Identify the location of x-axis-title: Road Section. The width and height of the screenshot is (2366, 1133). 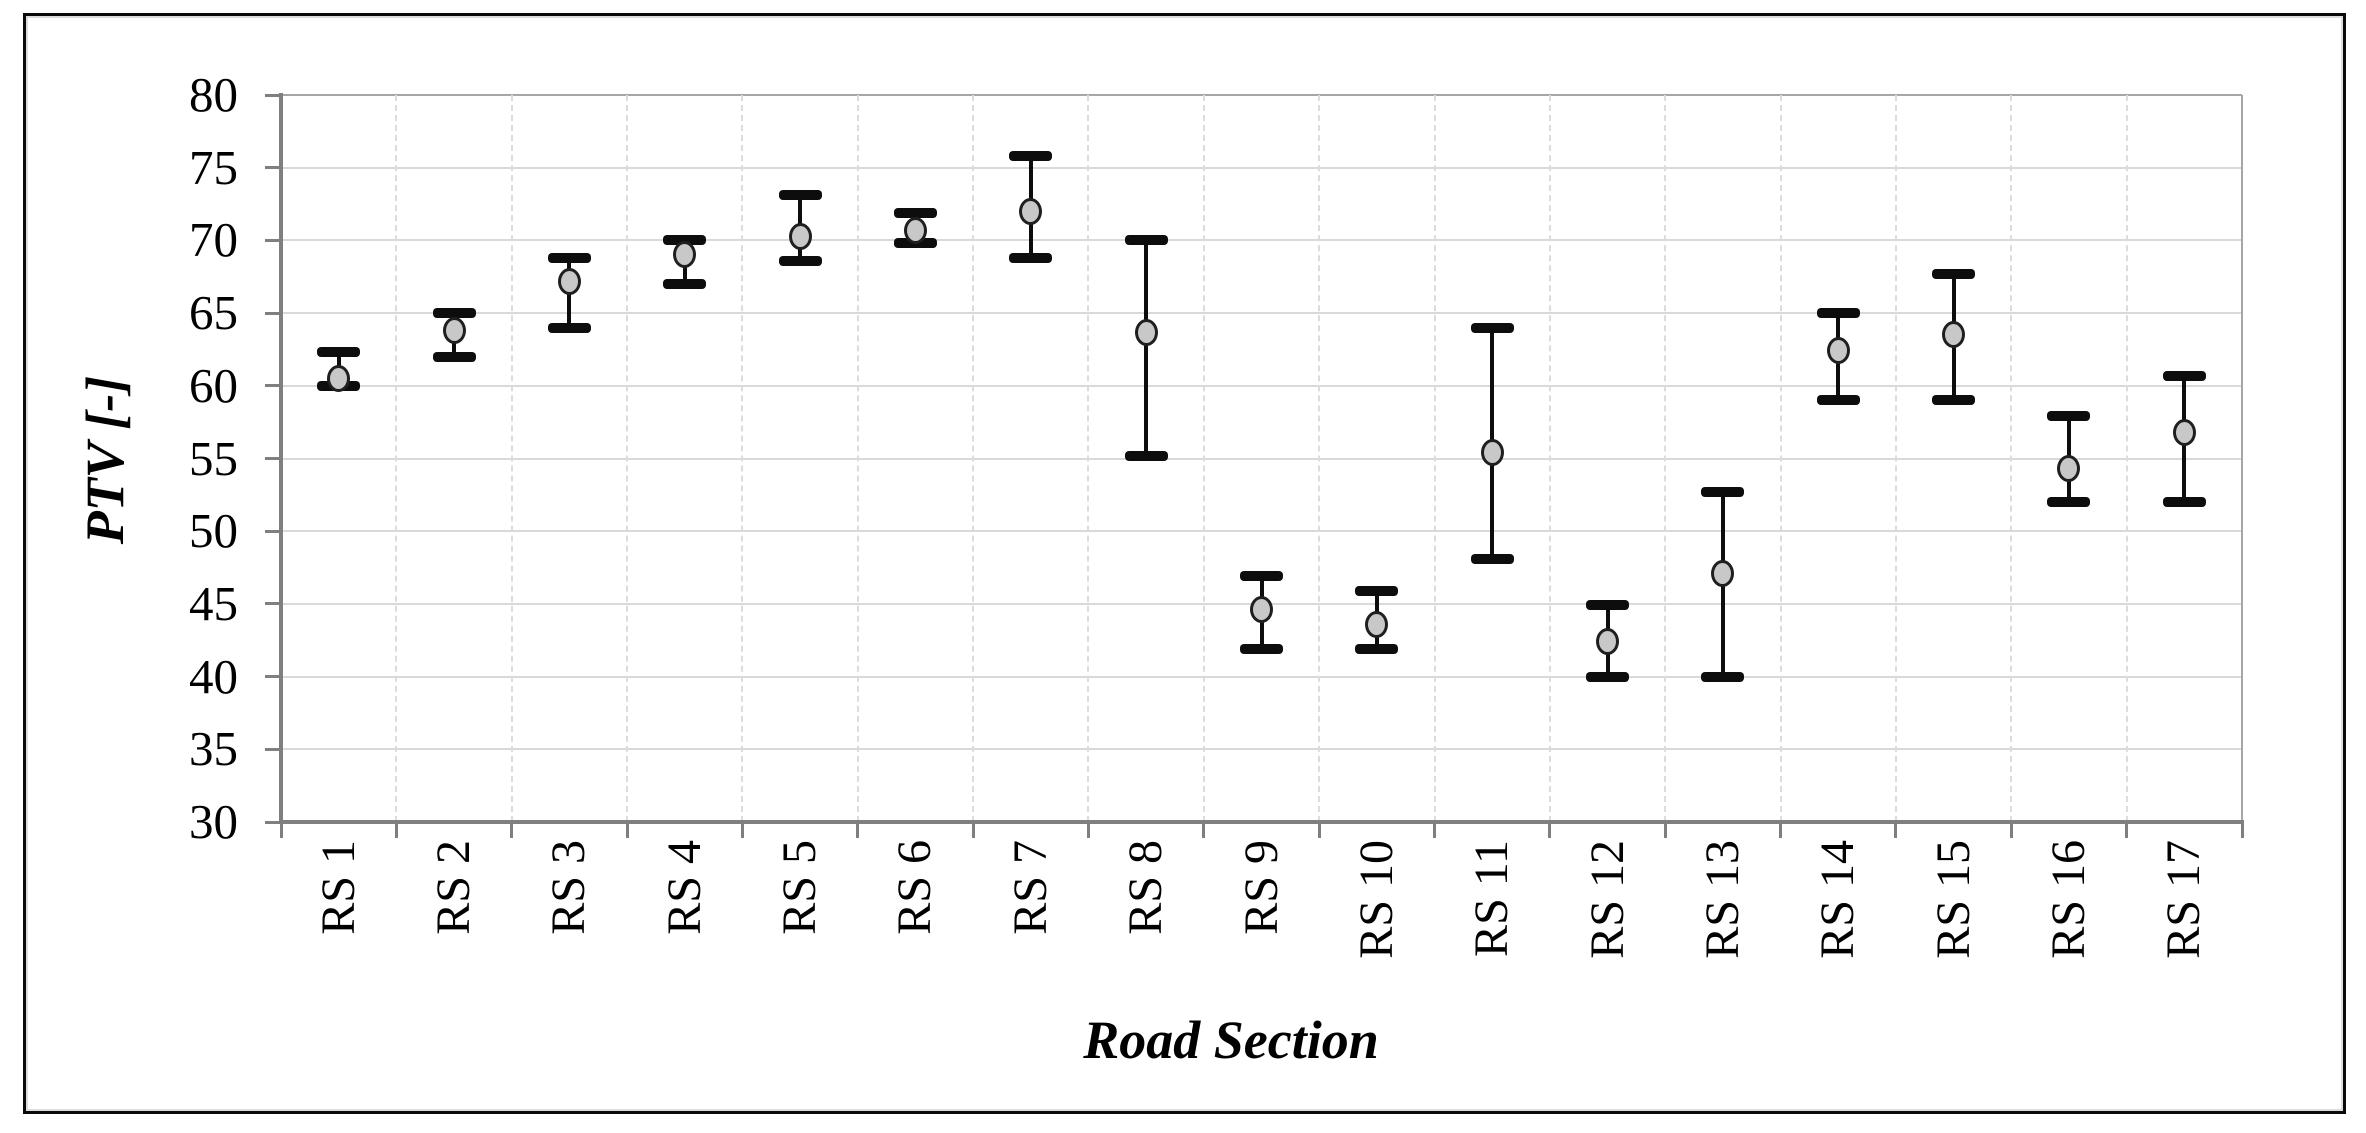
(1231, 1040).